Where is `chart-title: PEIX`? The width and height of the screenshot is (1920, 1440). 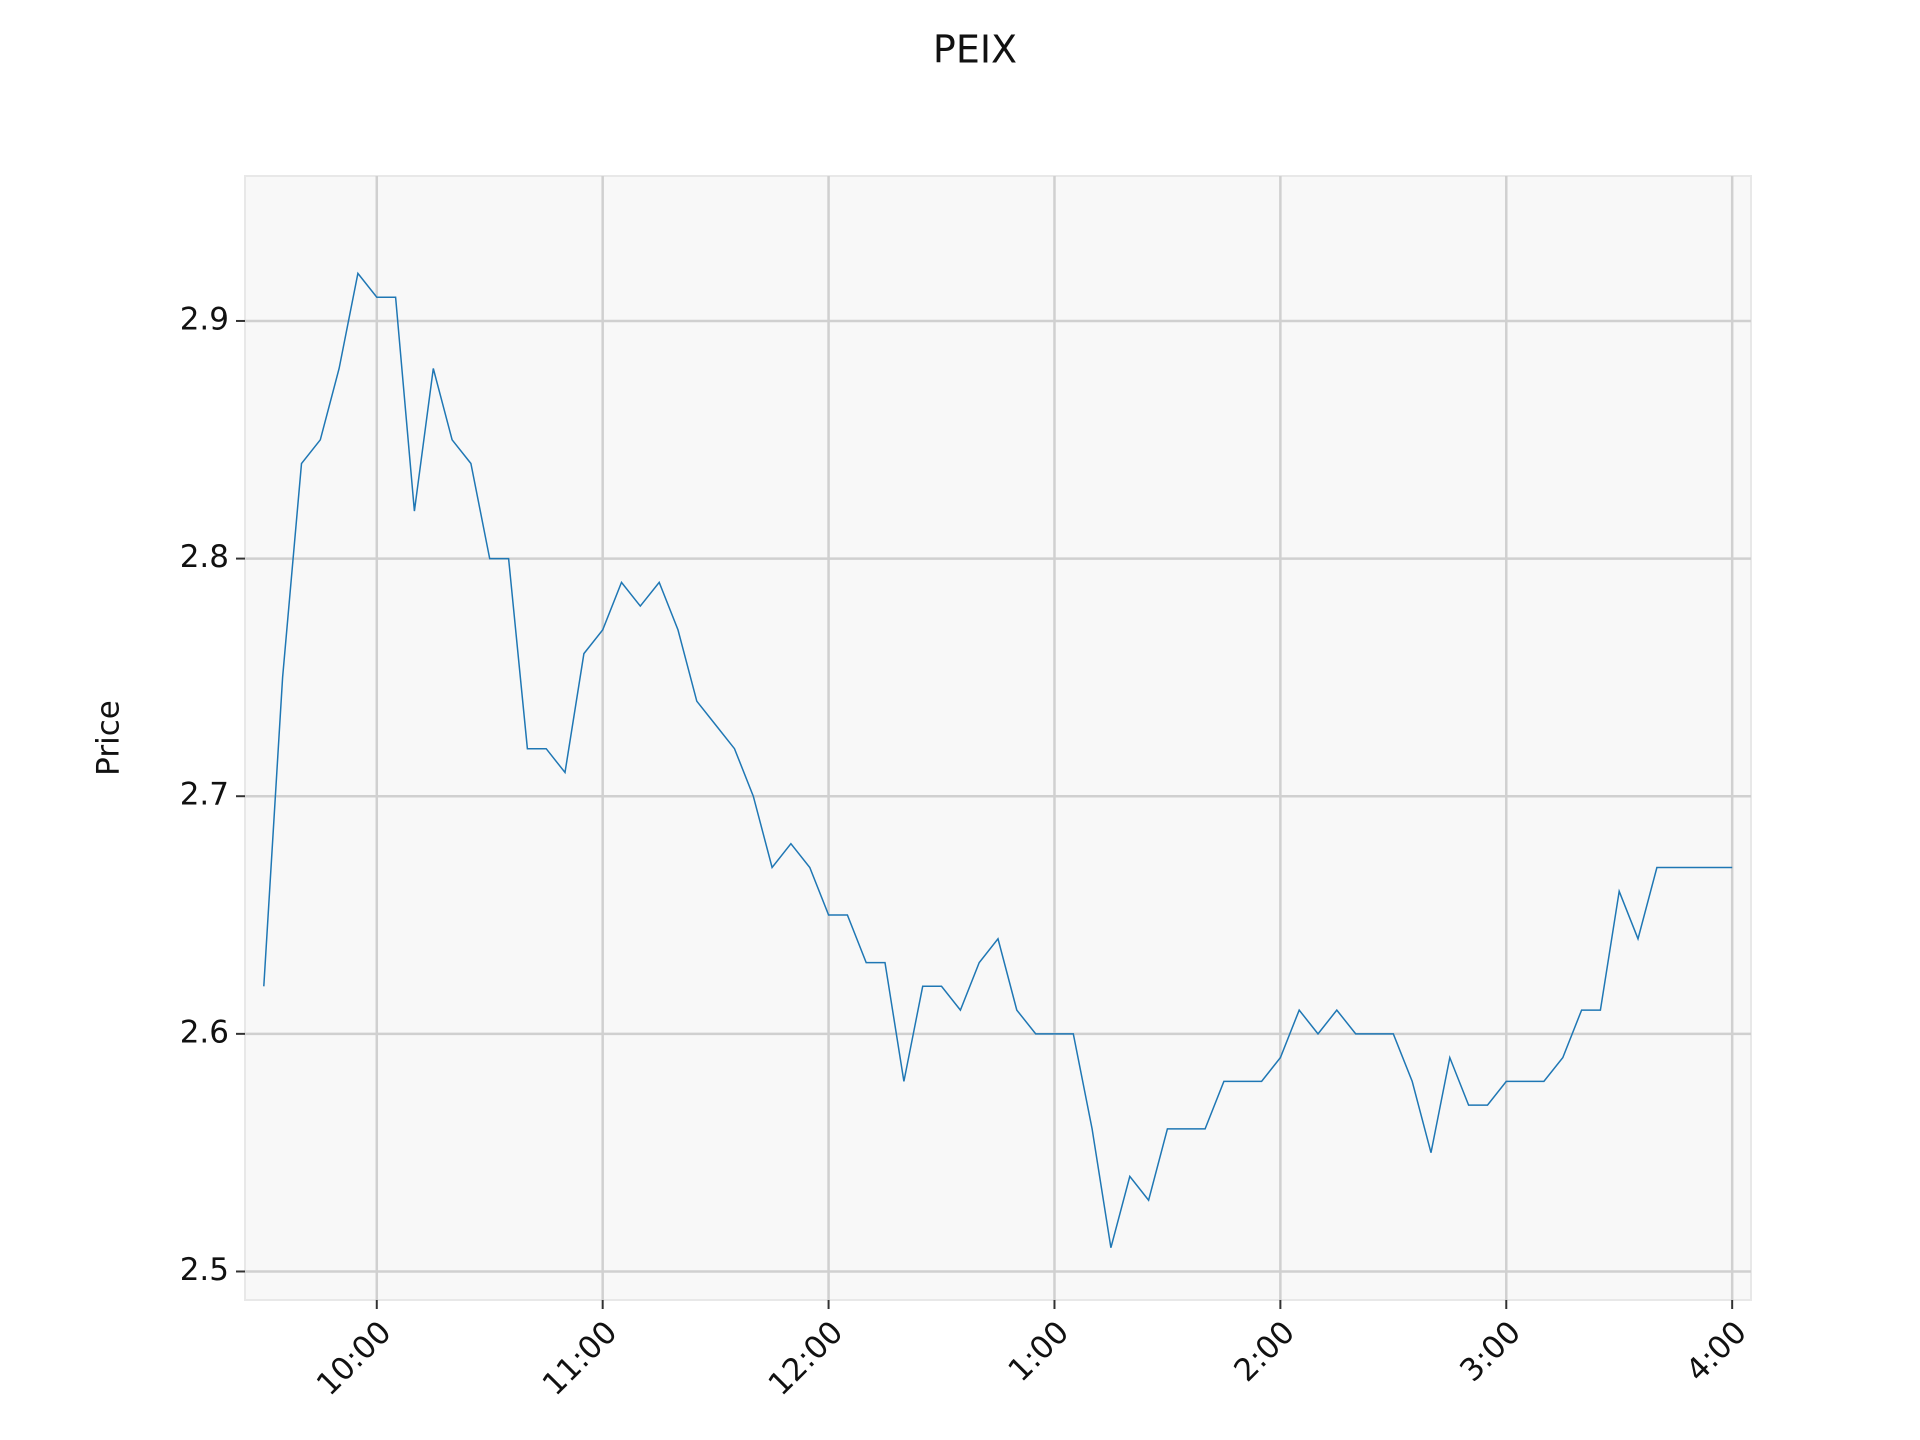
chart-title: PEIX is located at coordinates (975, 50).